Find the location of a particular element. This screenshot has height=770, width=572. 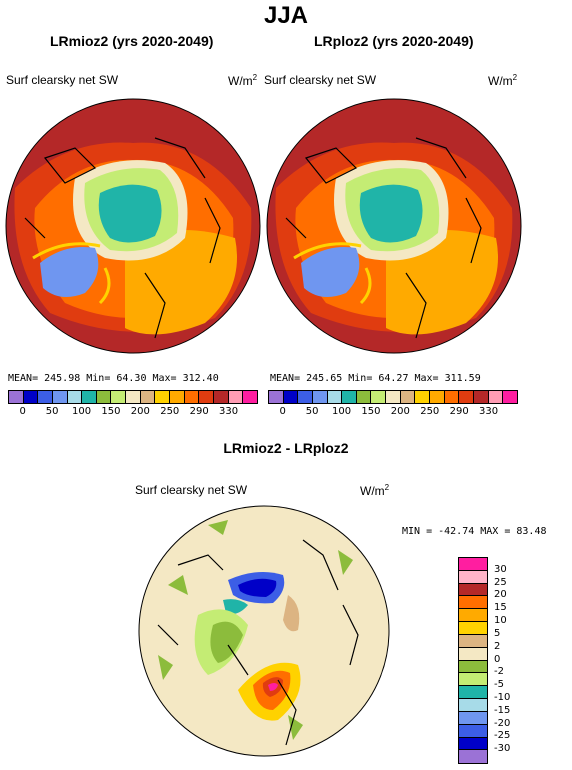

diff-units-label: W/m2 is located at coordinates (375, 490).